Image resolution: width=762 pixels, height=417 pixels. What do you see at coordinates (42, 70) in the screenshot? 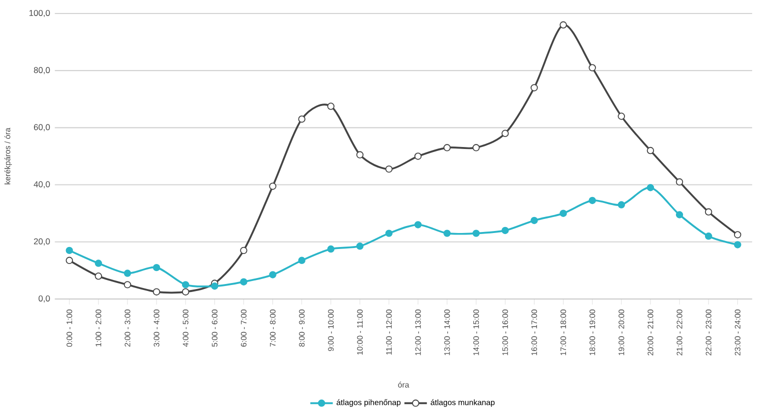
I see `y-tick-label: 80,0` at bounding box center [42, 70].